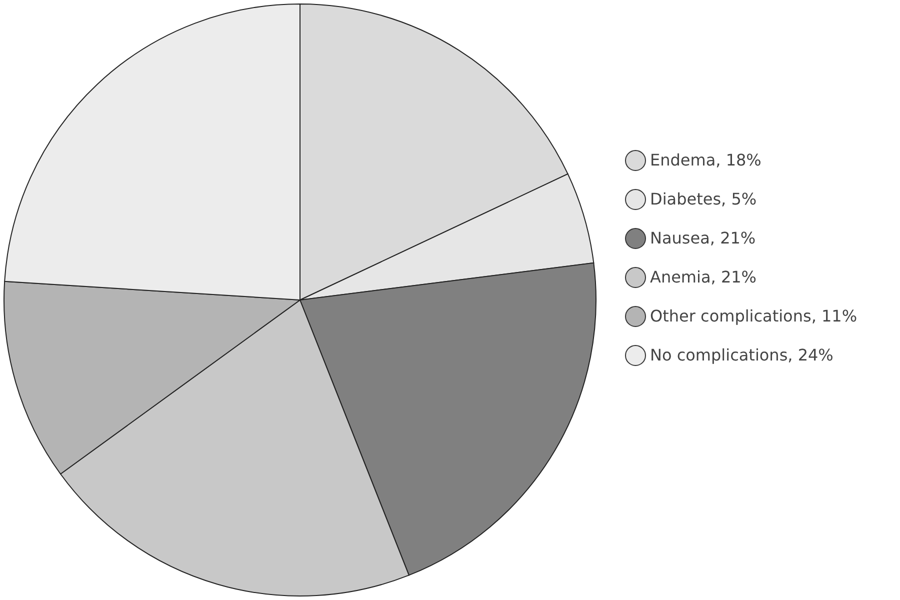 The width and height of the screenshot is (900, 600). Describe the element at coordinates (706, 160) in the screenshot. I see `legend-label: Endema, 18%` at that location.